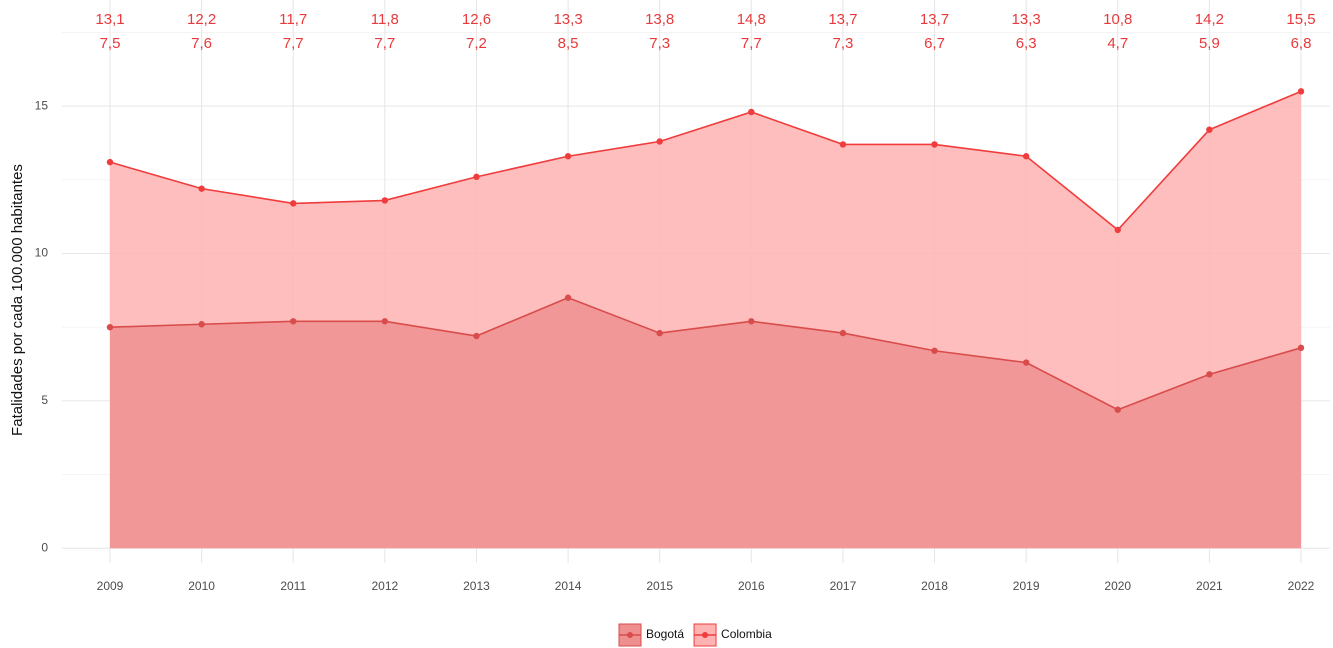 The width and height of the screenshot is (1333, 648). I want to click on value-label: 4,7, so click(1117, 43).